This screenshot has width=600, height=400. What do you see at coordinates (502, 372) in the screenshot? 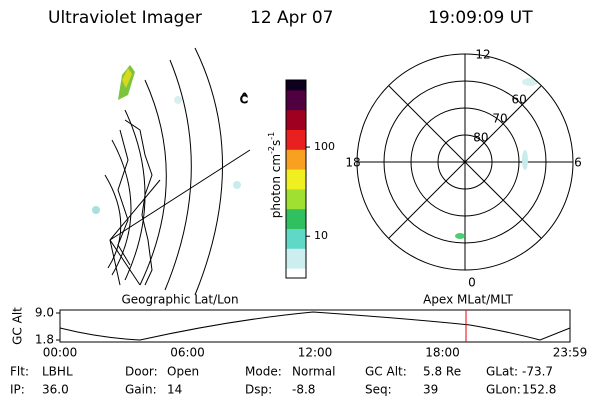
I see `field-label: GLat:` at bounding box center [502, 372].